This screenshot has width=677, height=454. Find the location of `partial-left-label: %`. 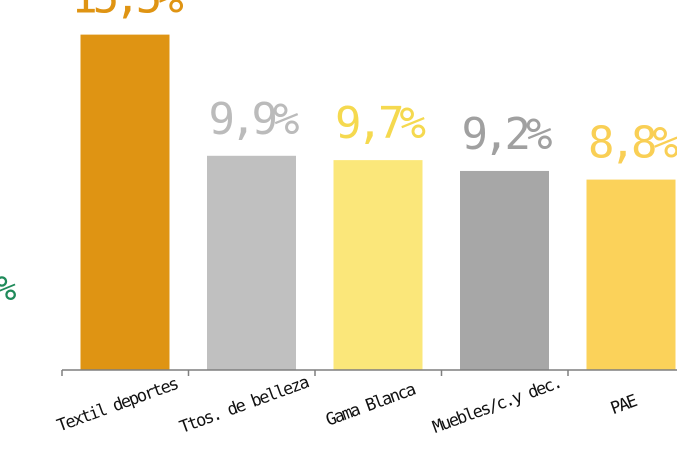

partial-left-label: % is located at coordinates (8, 289).